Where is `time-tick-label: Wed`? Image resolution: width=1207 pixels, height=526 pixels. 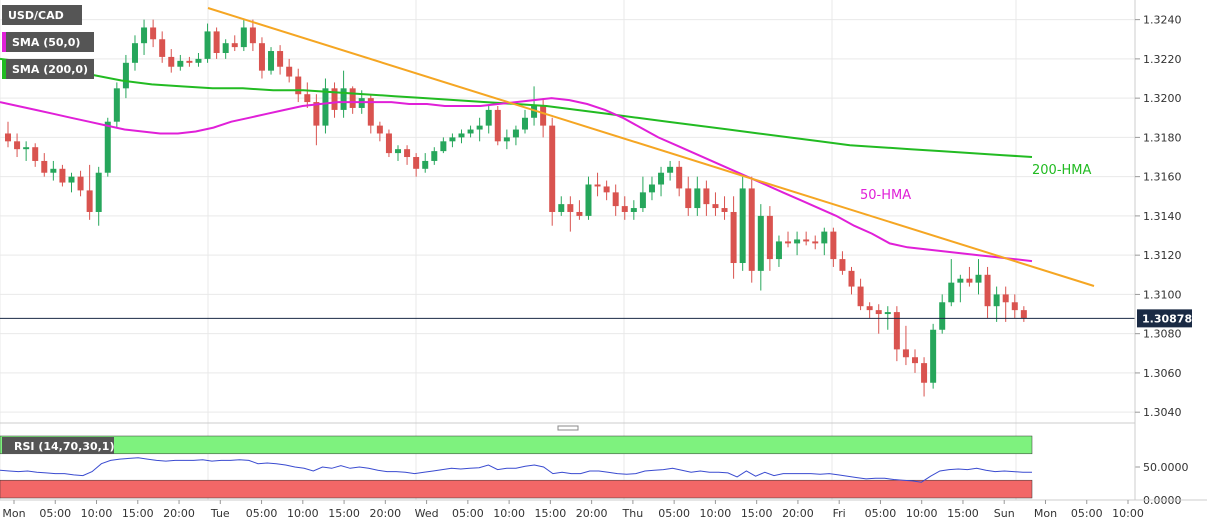
time-tick-label: Wed is located at coordinates (427, 513).